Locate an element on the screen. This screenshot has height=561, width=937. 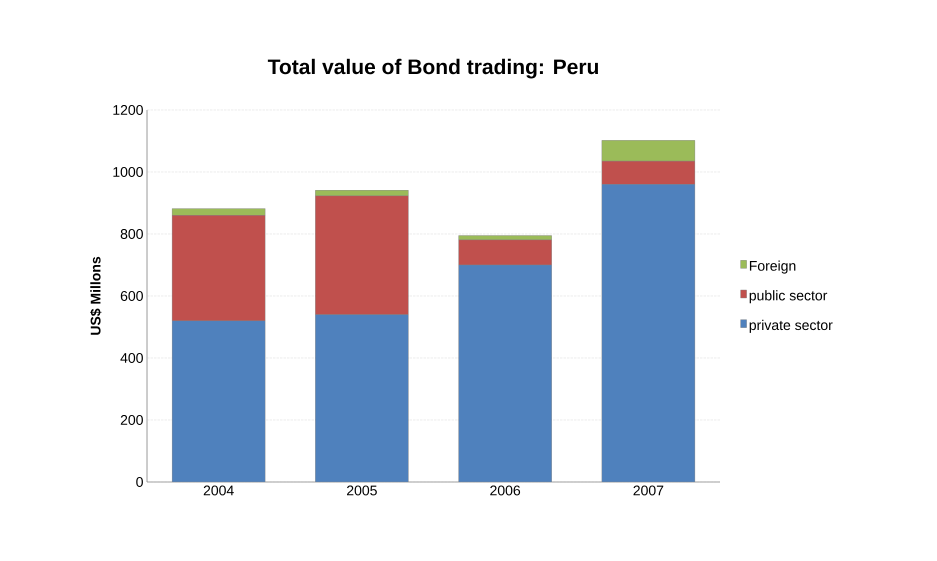
legend-label: public sector is located at coordinates (789, 297).